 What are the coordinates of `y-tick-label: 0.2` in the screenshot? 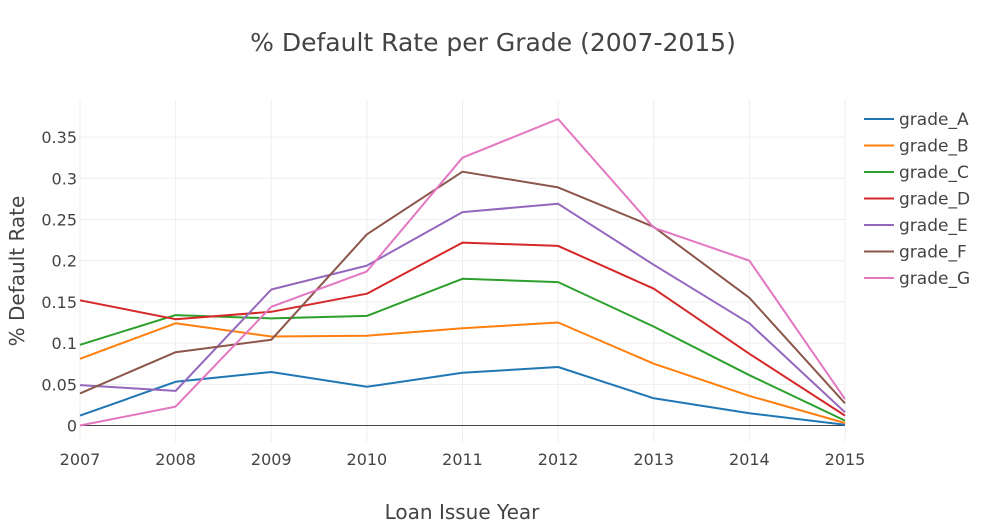 It's located at (64, 261).